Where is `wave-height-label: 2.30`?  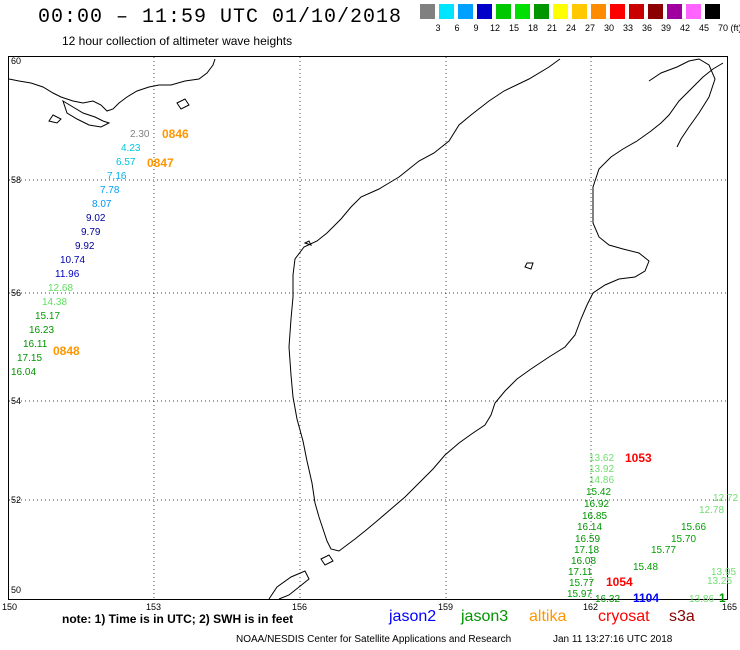 wave-height-label: 2.30 is located at coordinates (140, 134).